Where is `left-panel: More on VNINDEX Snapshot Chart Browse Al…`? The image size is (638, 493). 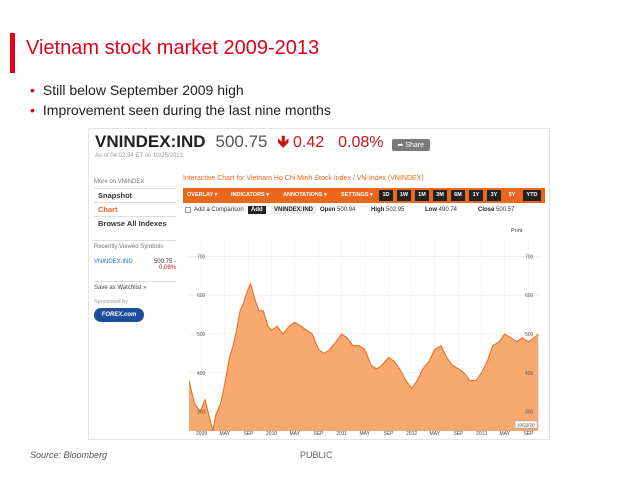
left-panel: More on VNINDEX Snapshot Chart Browse Al… is located at coordinates (135, 250).